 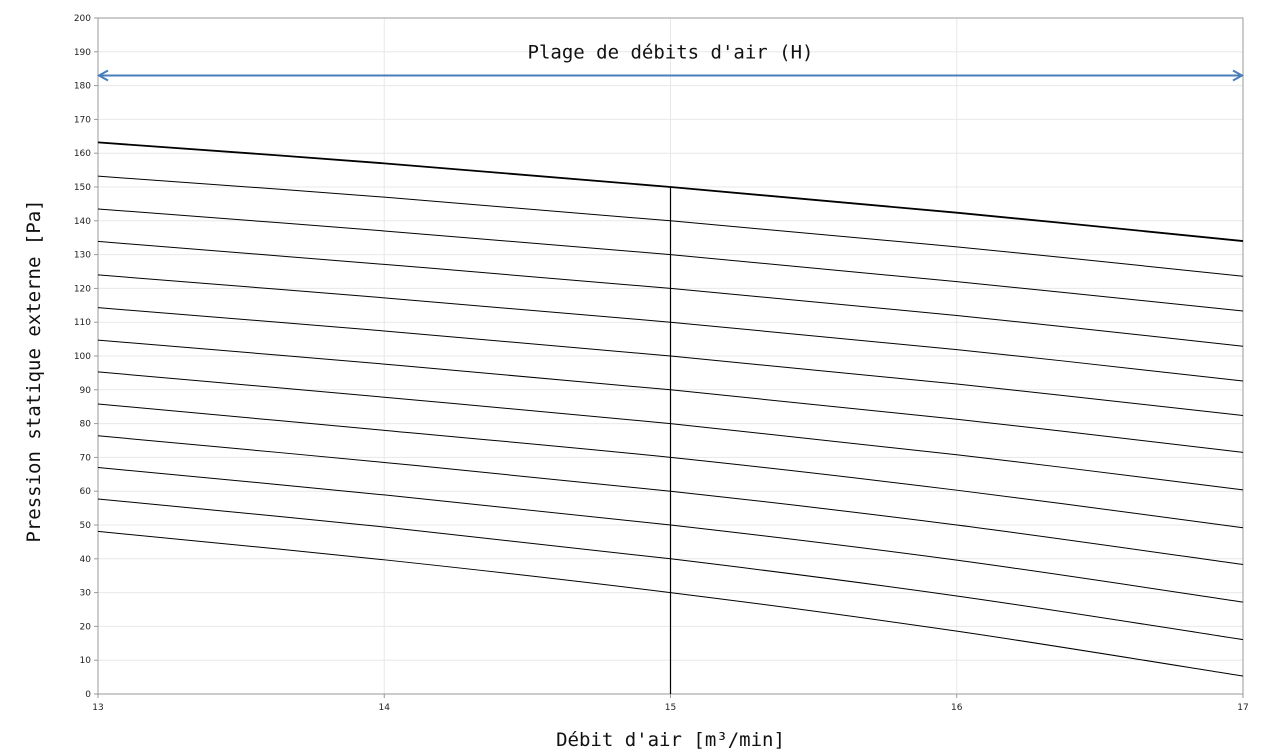 I want to click on y-tick-label: 120, so click(x=82, y=289).